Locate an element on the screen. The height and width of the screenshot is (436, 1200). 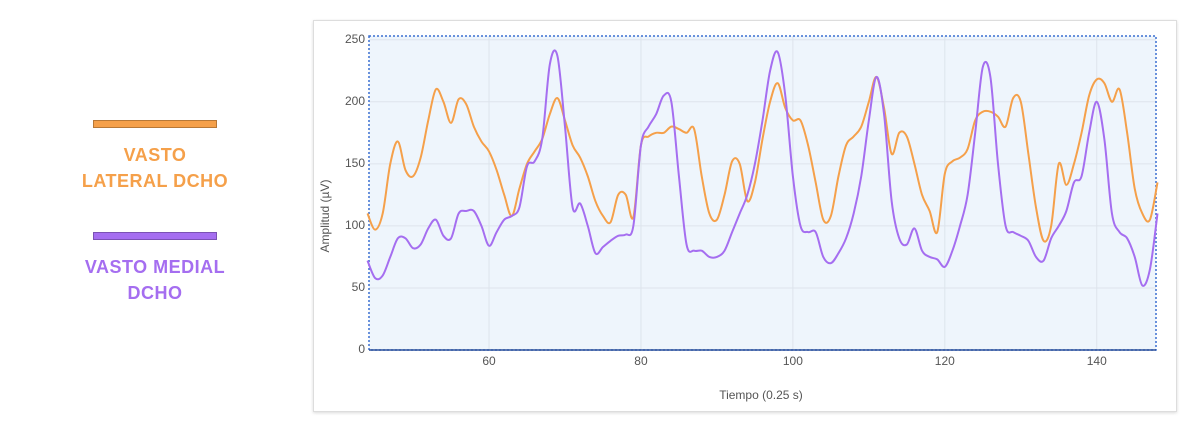
y-axis-title: Amplitud (µV) is located at coordinates (325, 216).